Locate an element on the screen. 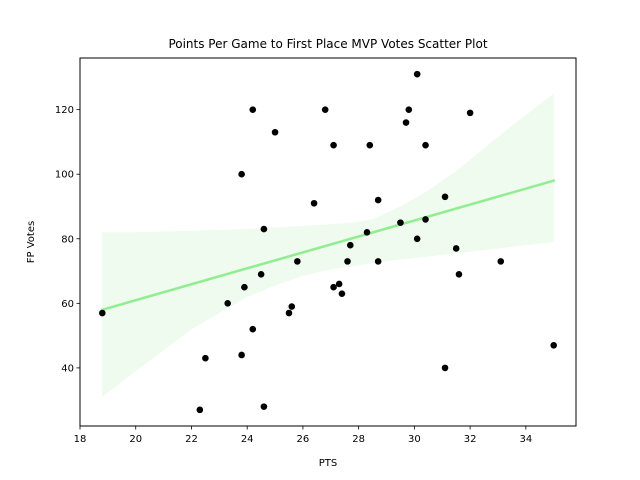 This screenshot has width=640, height=480. x-tick-label: 30 is located at coordinates (414, 439).